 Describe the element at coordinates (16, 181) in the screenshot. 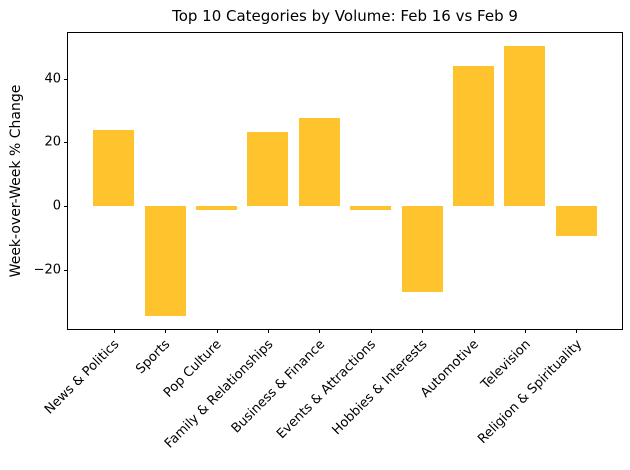

I see `y-axis-label: Week-over-Week % Change` at that location.